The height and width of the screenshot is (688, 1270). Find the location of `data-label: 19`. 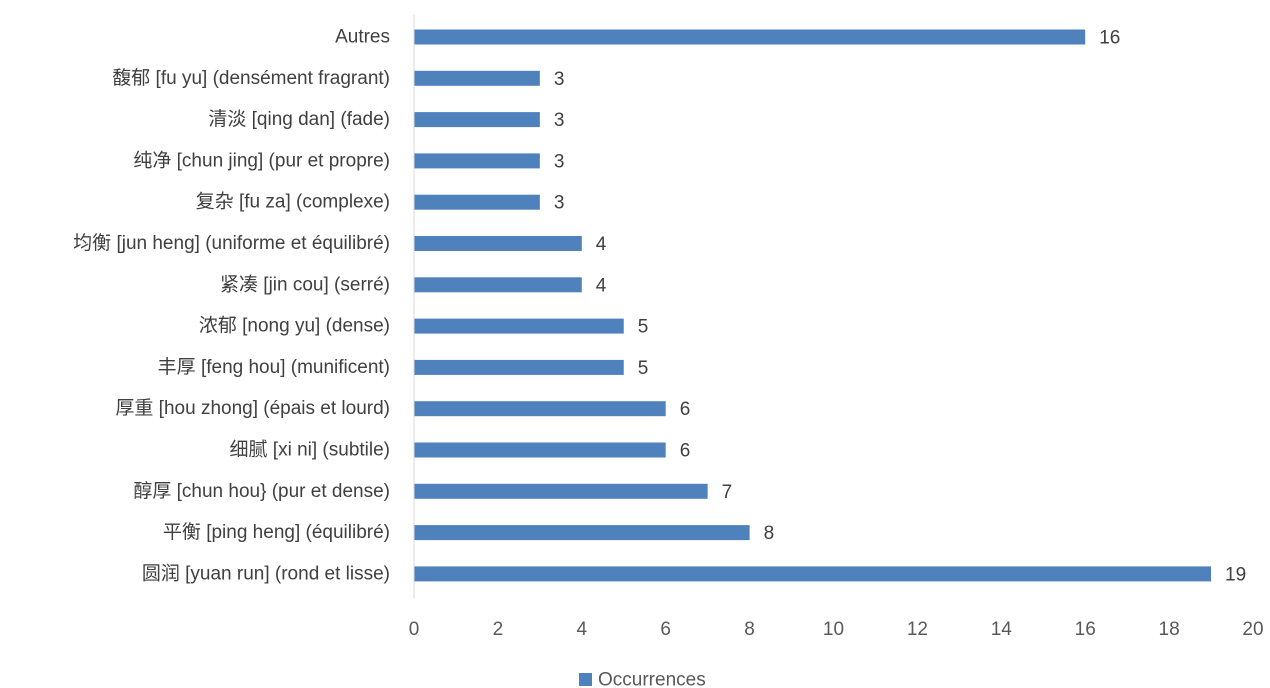

data-label: 19 is located at coordinates (1235, 574).